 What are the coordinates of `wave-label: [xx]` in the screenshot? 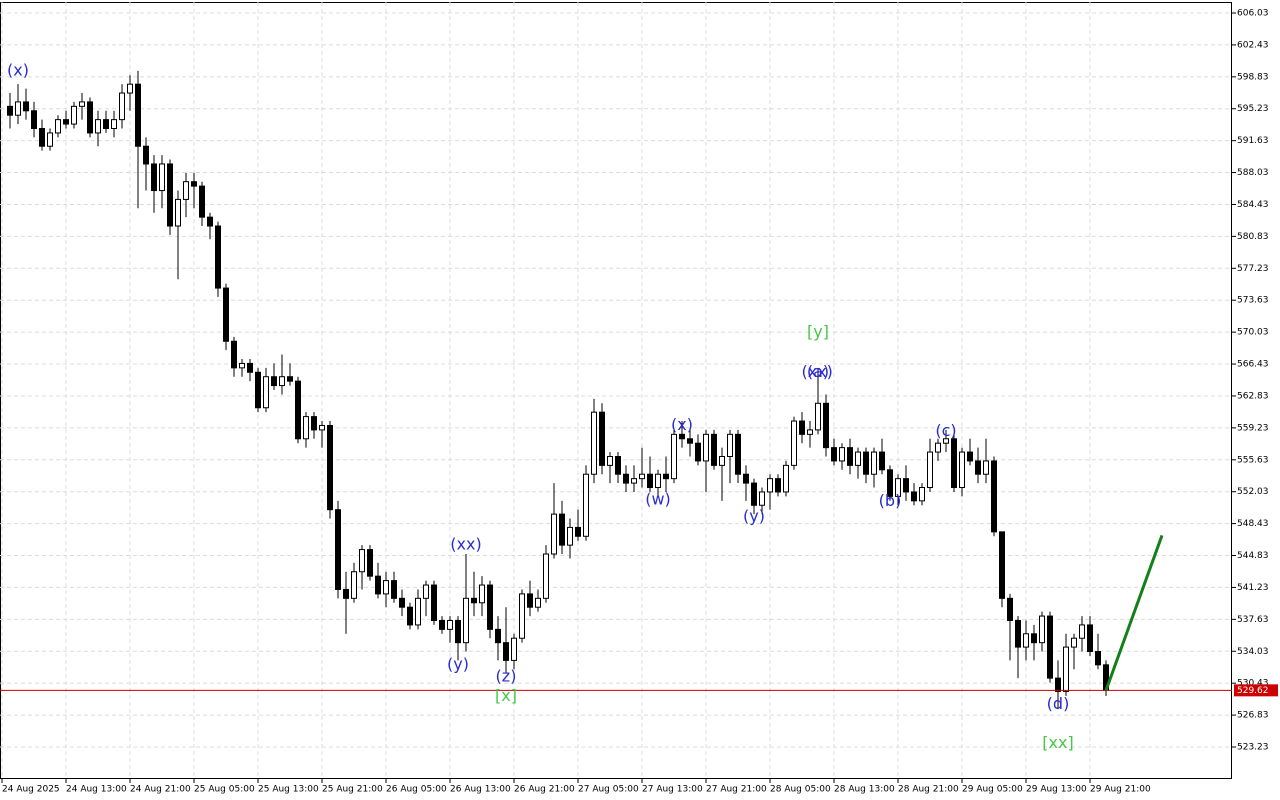 It's located at (1057, 742).